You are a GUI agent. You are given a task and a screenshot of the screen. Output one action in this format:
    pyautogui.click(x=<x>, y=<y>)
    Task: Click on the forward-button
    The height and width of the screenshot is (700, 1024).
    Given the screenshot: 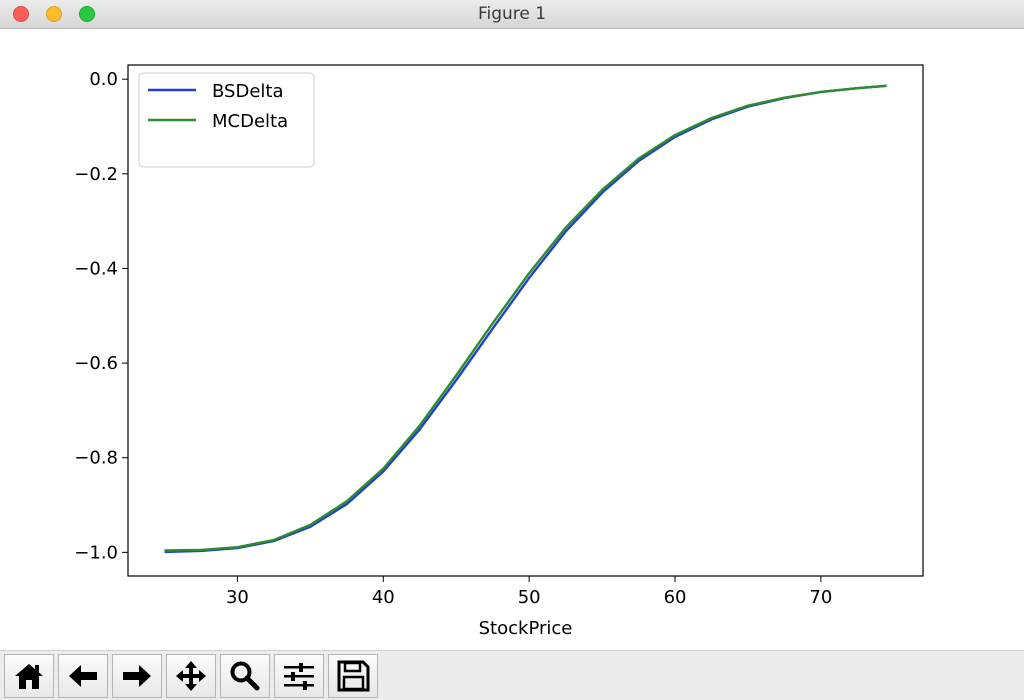 What is the action you would take?
    pyautogui.click(x=137, y=676)
    